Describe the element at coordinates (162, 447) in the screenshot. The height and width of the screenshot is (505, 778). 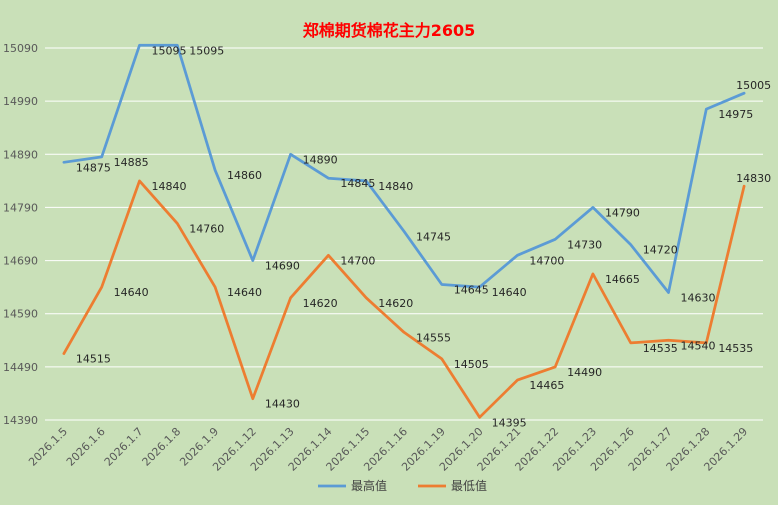
I see `x-tick-label: 2026.1.8` at that location.